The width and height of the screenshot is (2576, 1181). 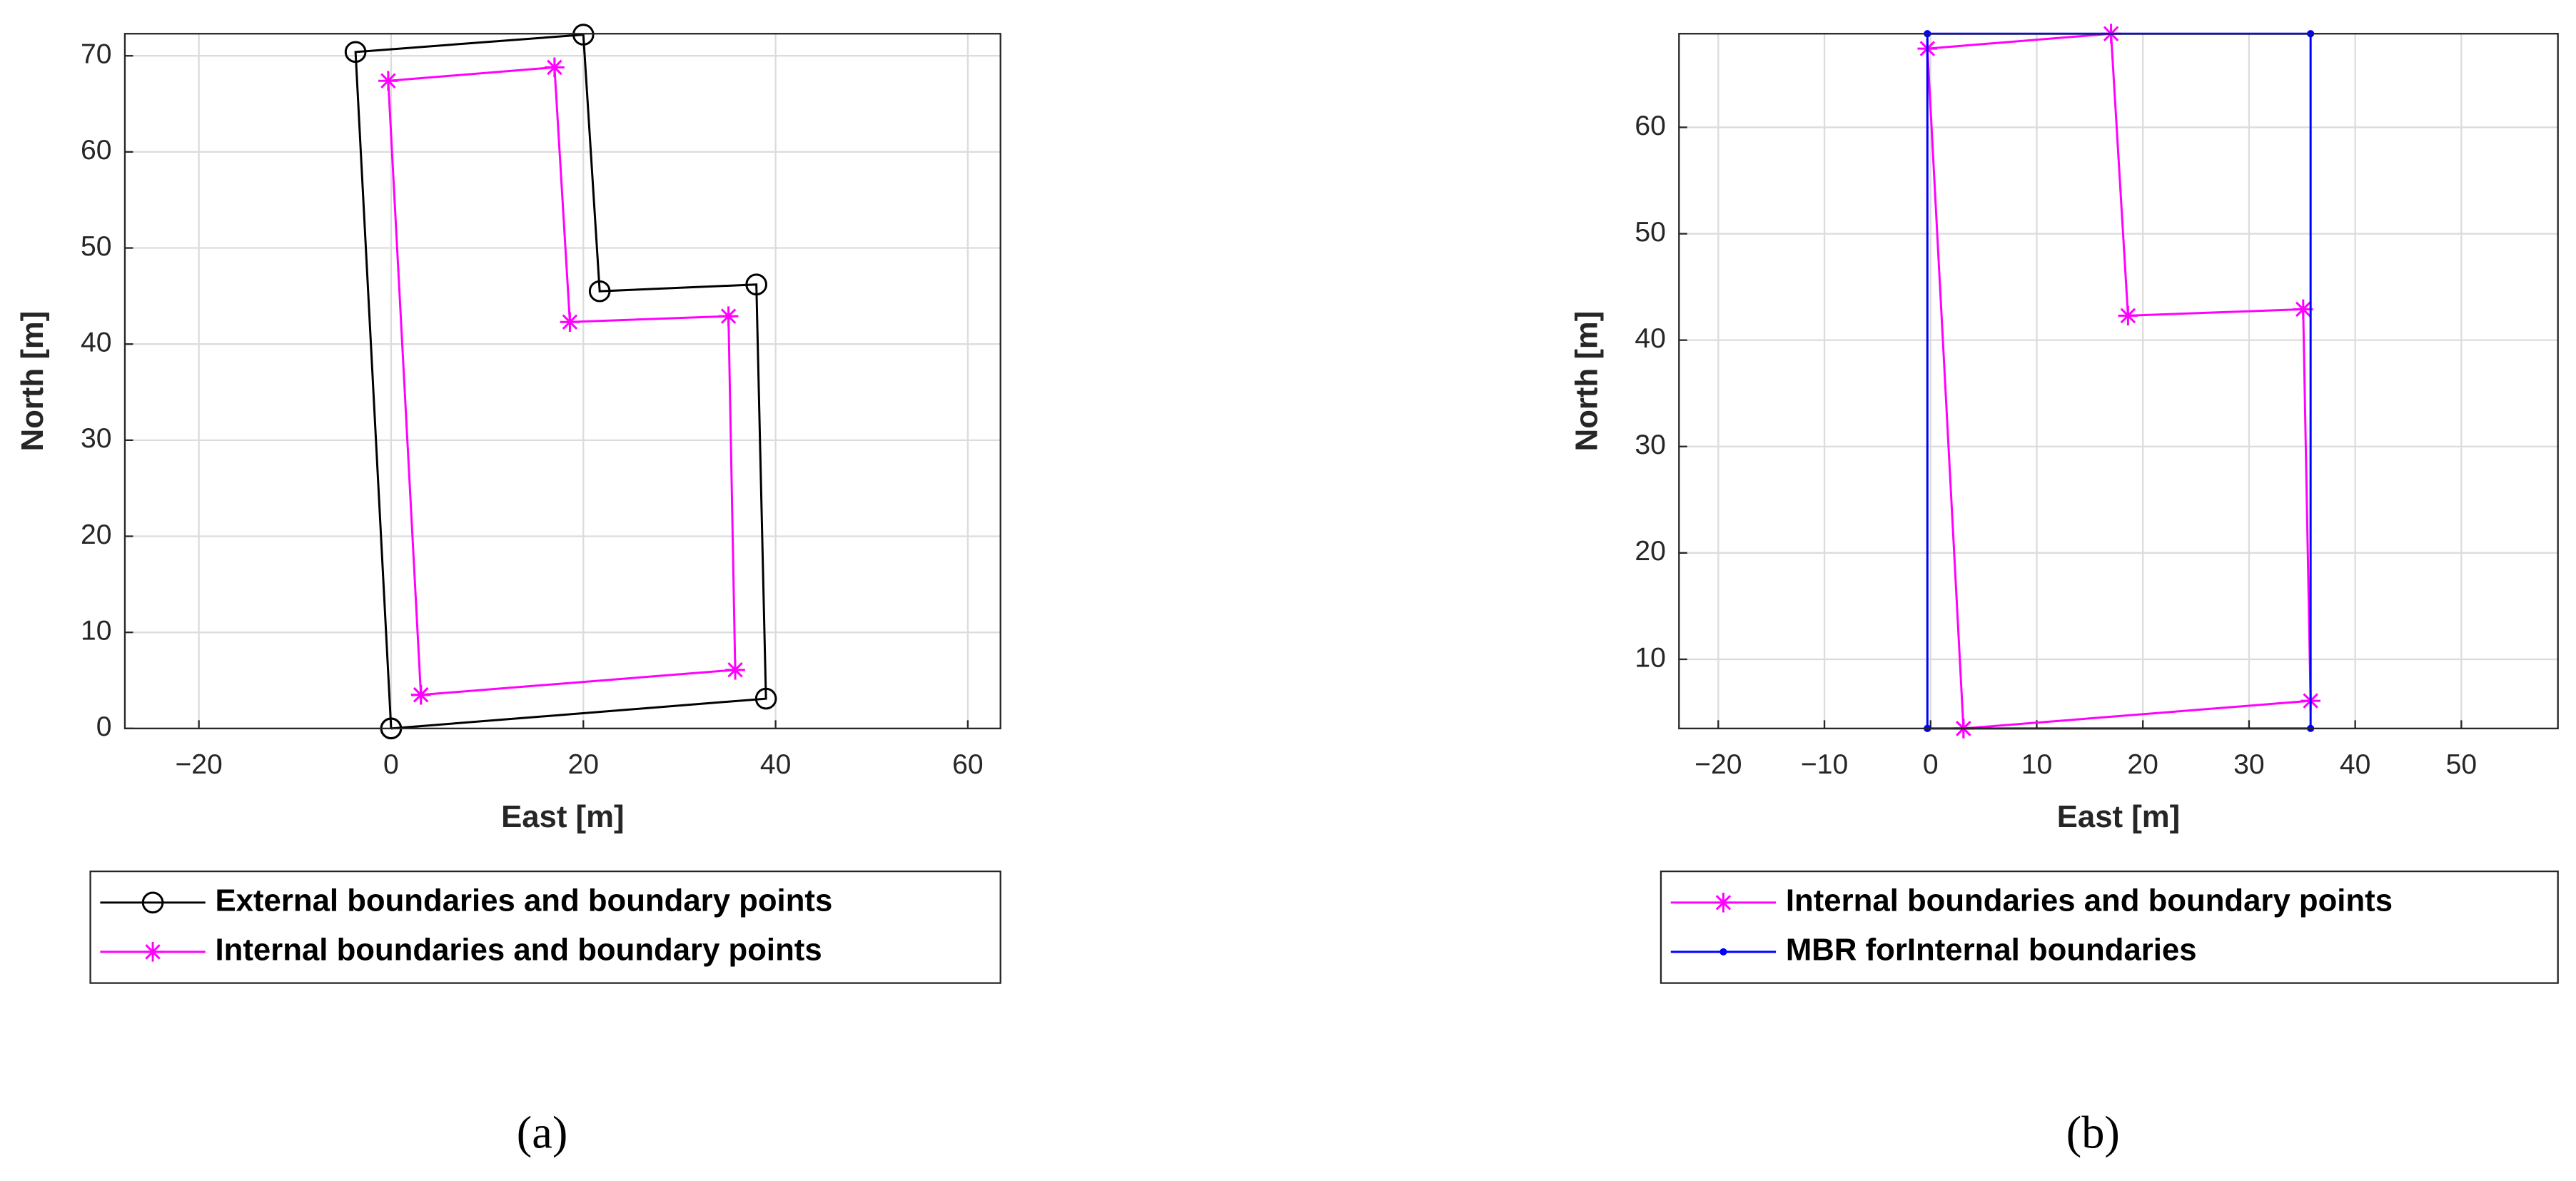 I want to click on series-line, so click(x=560, y=381).